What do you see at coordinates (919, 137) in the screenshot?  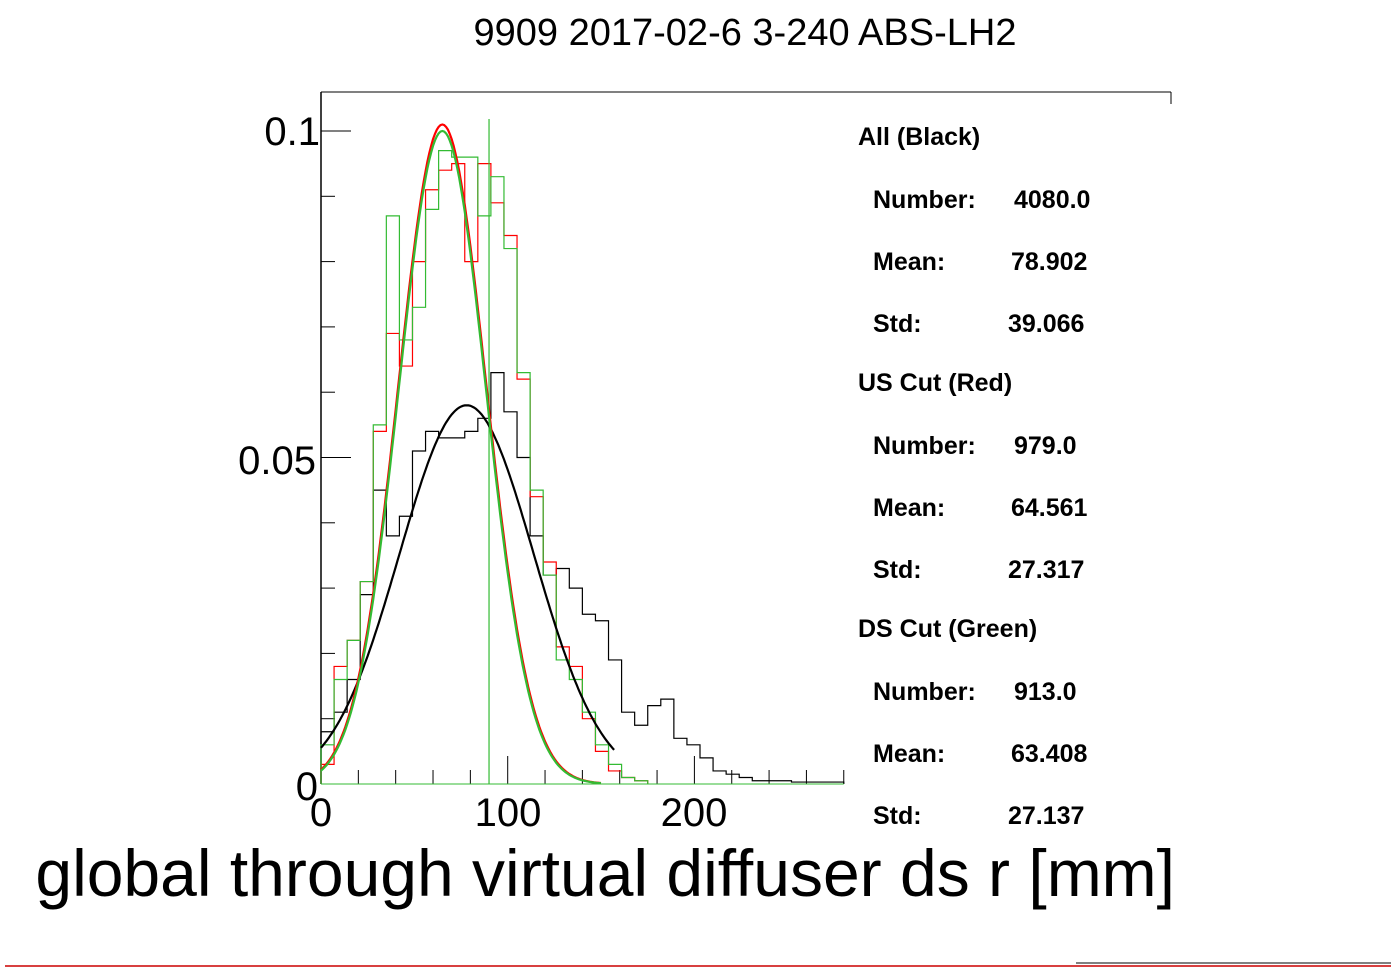 I see `legend-header-all: All (Black)` at bounding box center [919, 137].